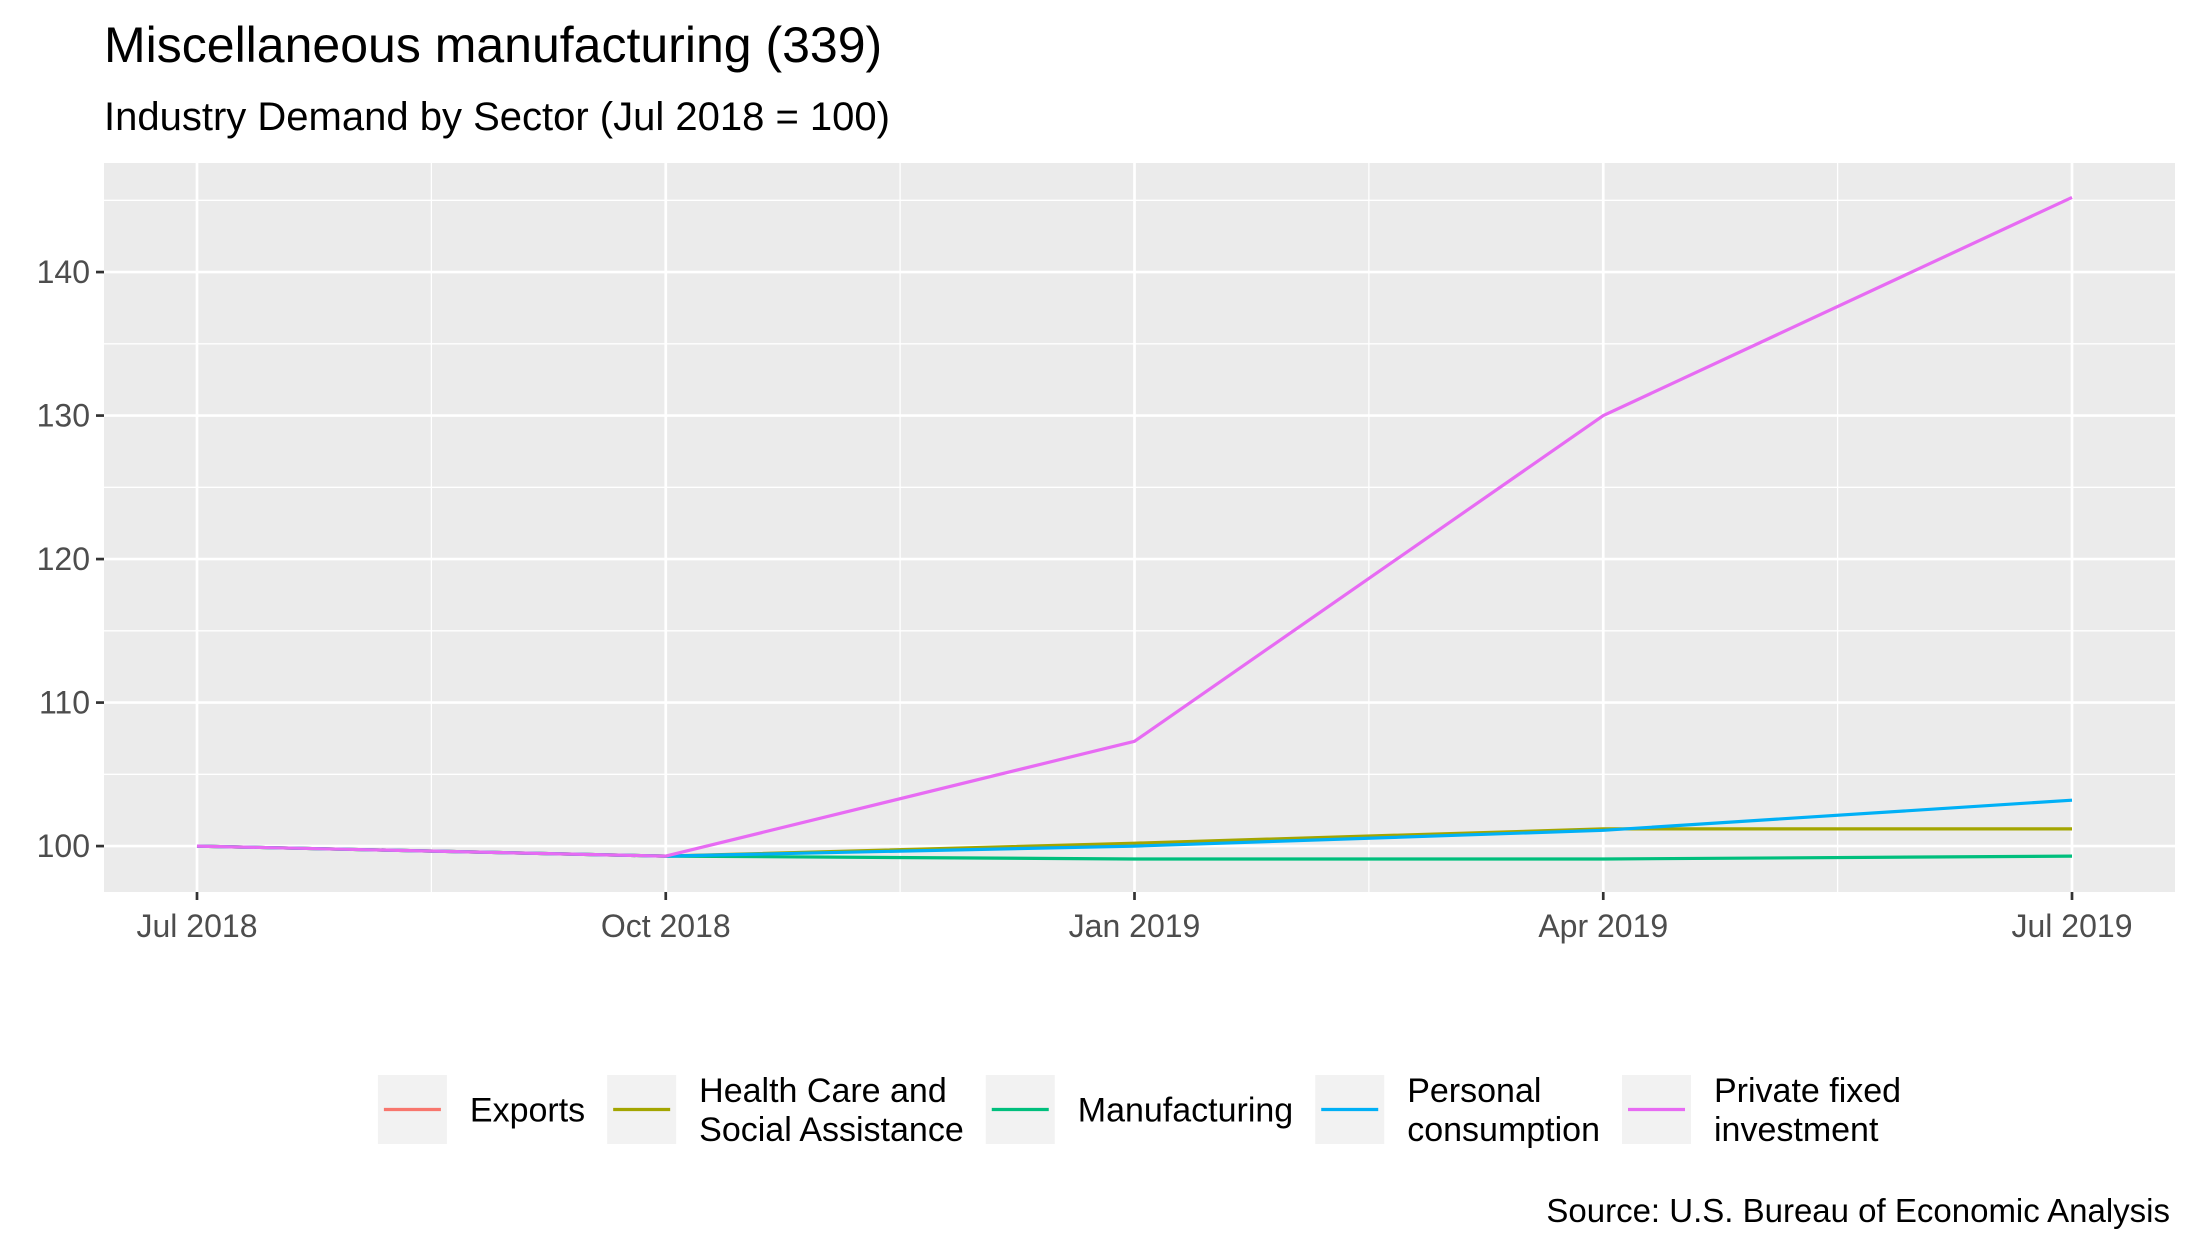  What do you see at coordinates (493, 45) in the screenshot?
I see `chart-title: Miscellaneous manufacturing (339)` at bounding box center [493, 45].